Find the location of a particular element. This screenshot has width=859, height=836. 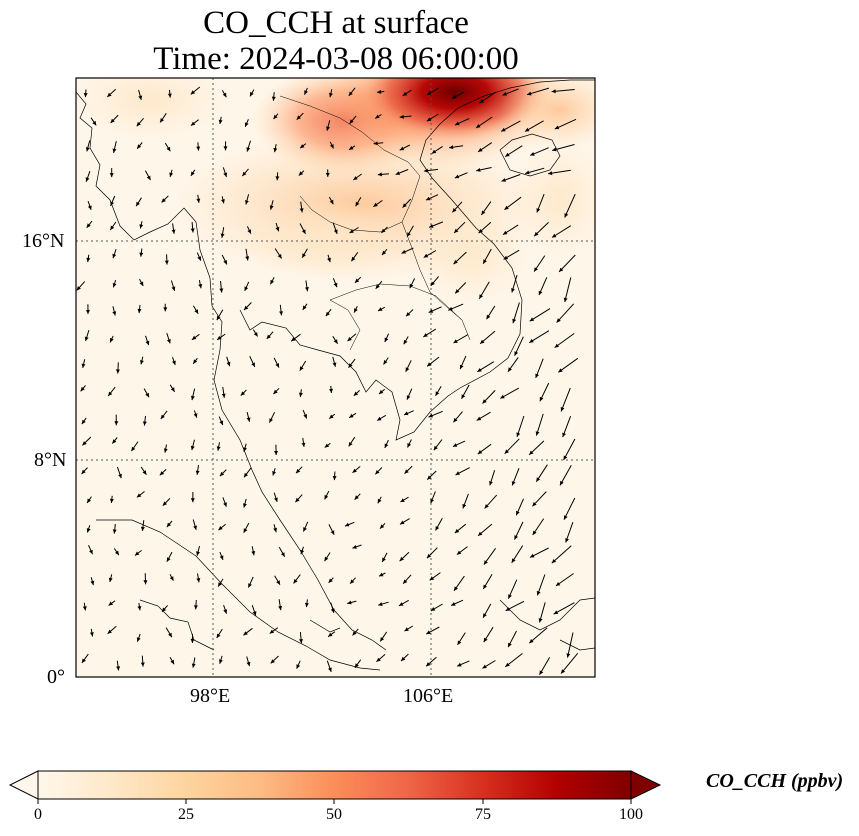

colorbar-label: CO_CCH (ppbv) is located at coordinates (775, 781).